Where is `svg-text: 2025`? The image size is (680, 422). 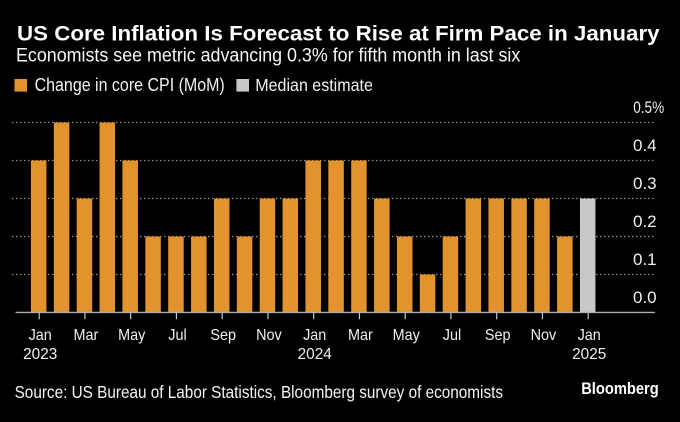 svg-text: 2025 is located at coordinates (589, 354).